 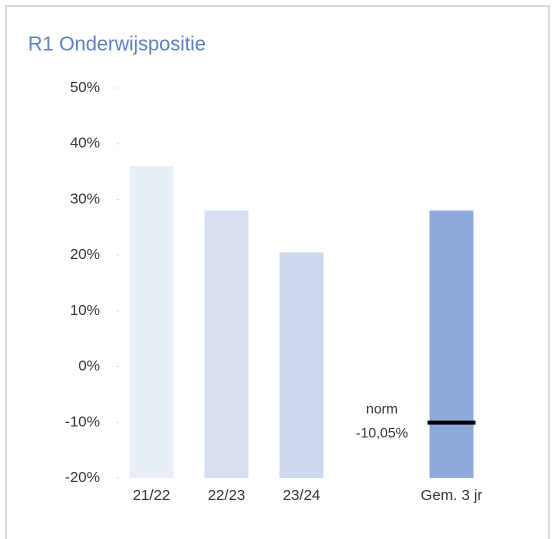 I want to click on norm-value-label: -10,05%, so click(x=382, y=432).